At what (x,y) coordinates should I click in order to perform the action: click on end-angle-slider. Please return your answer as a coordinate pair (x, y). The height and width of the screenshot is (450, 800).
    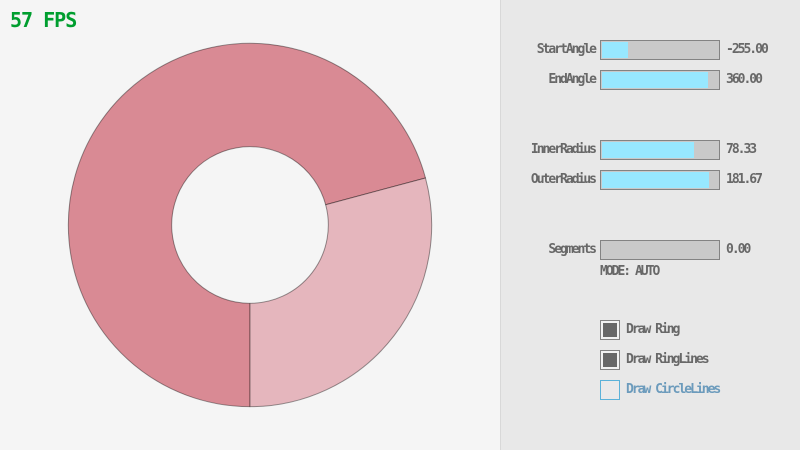
    Looking at the image, I should click on (660, 80).